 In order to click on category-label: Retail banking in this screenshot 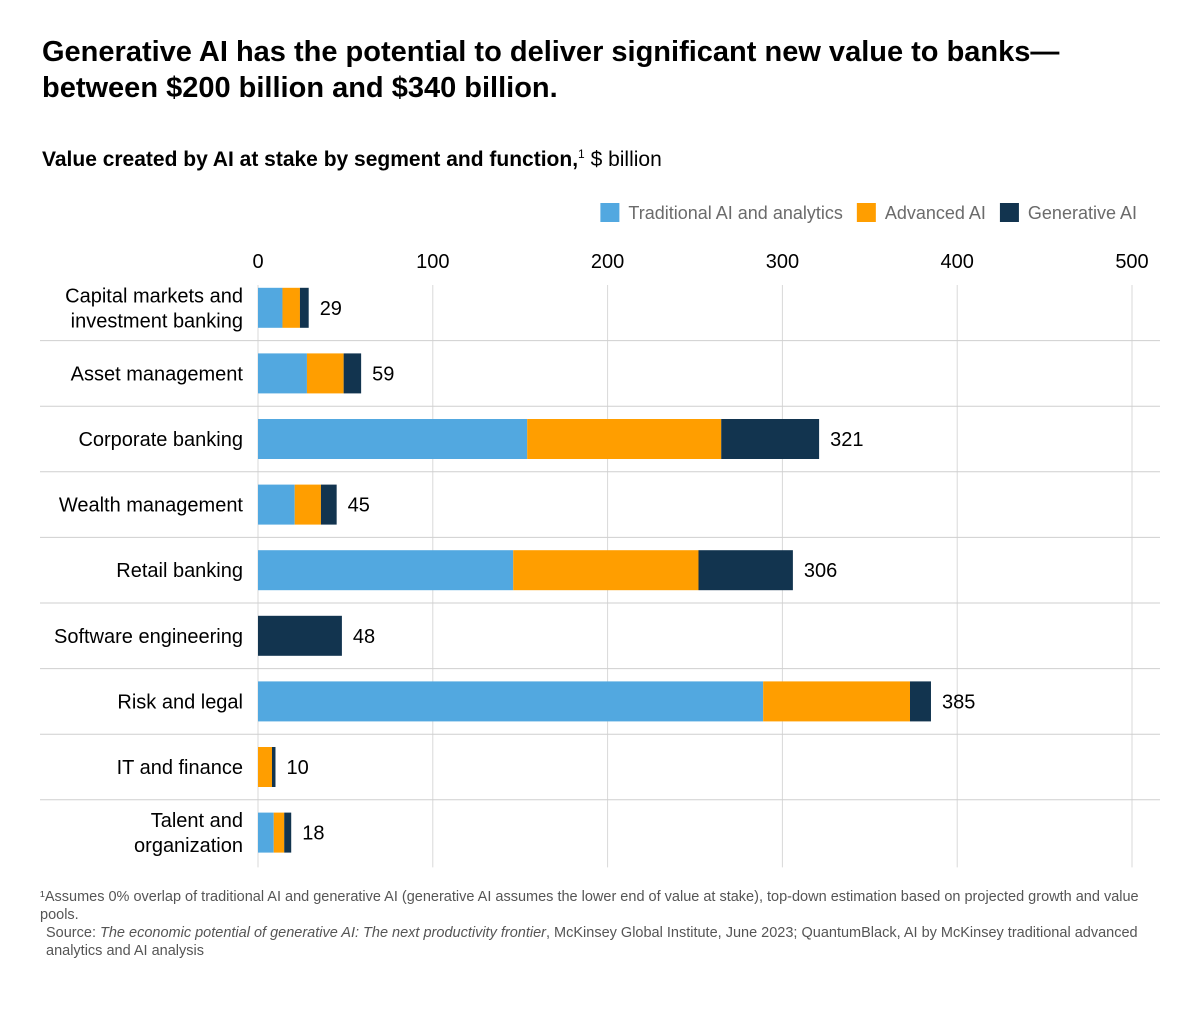, I will do `click(179, 571)`.